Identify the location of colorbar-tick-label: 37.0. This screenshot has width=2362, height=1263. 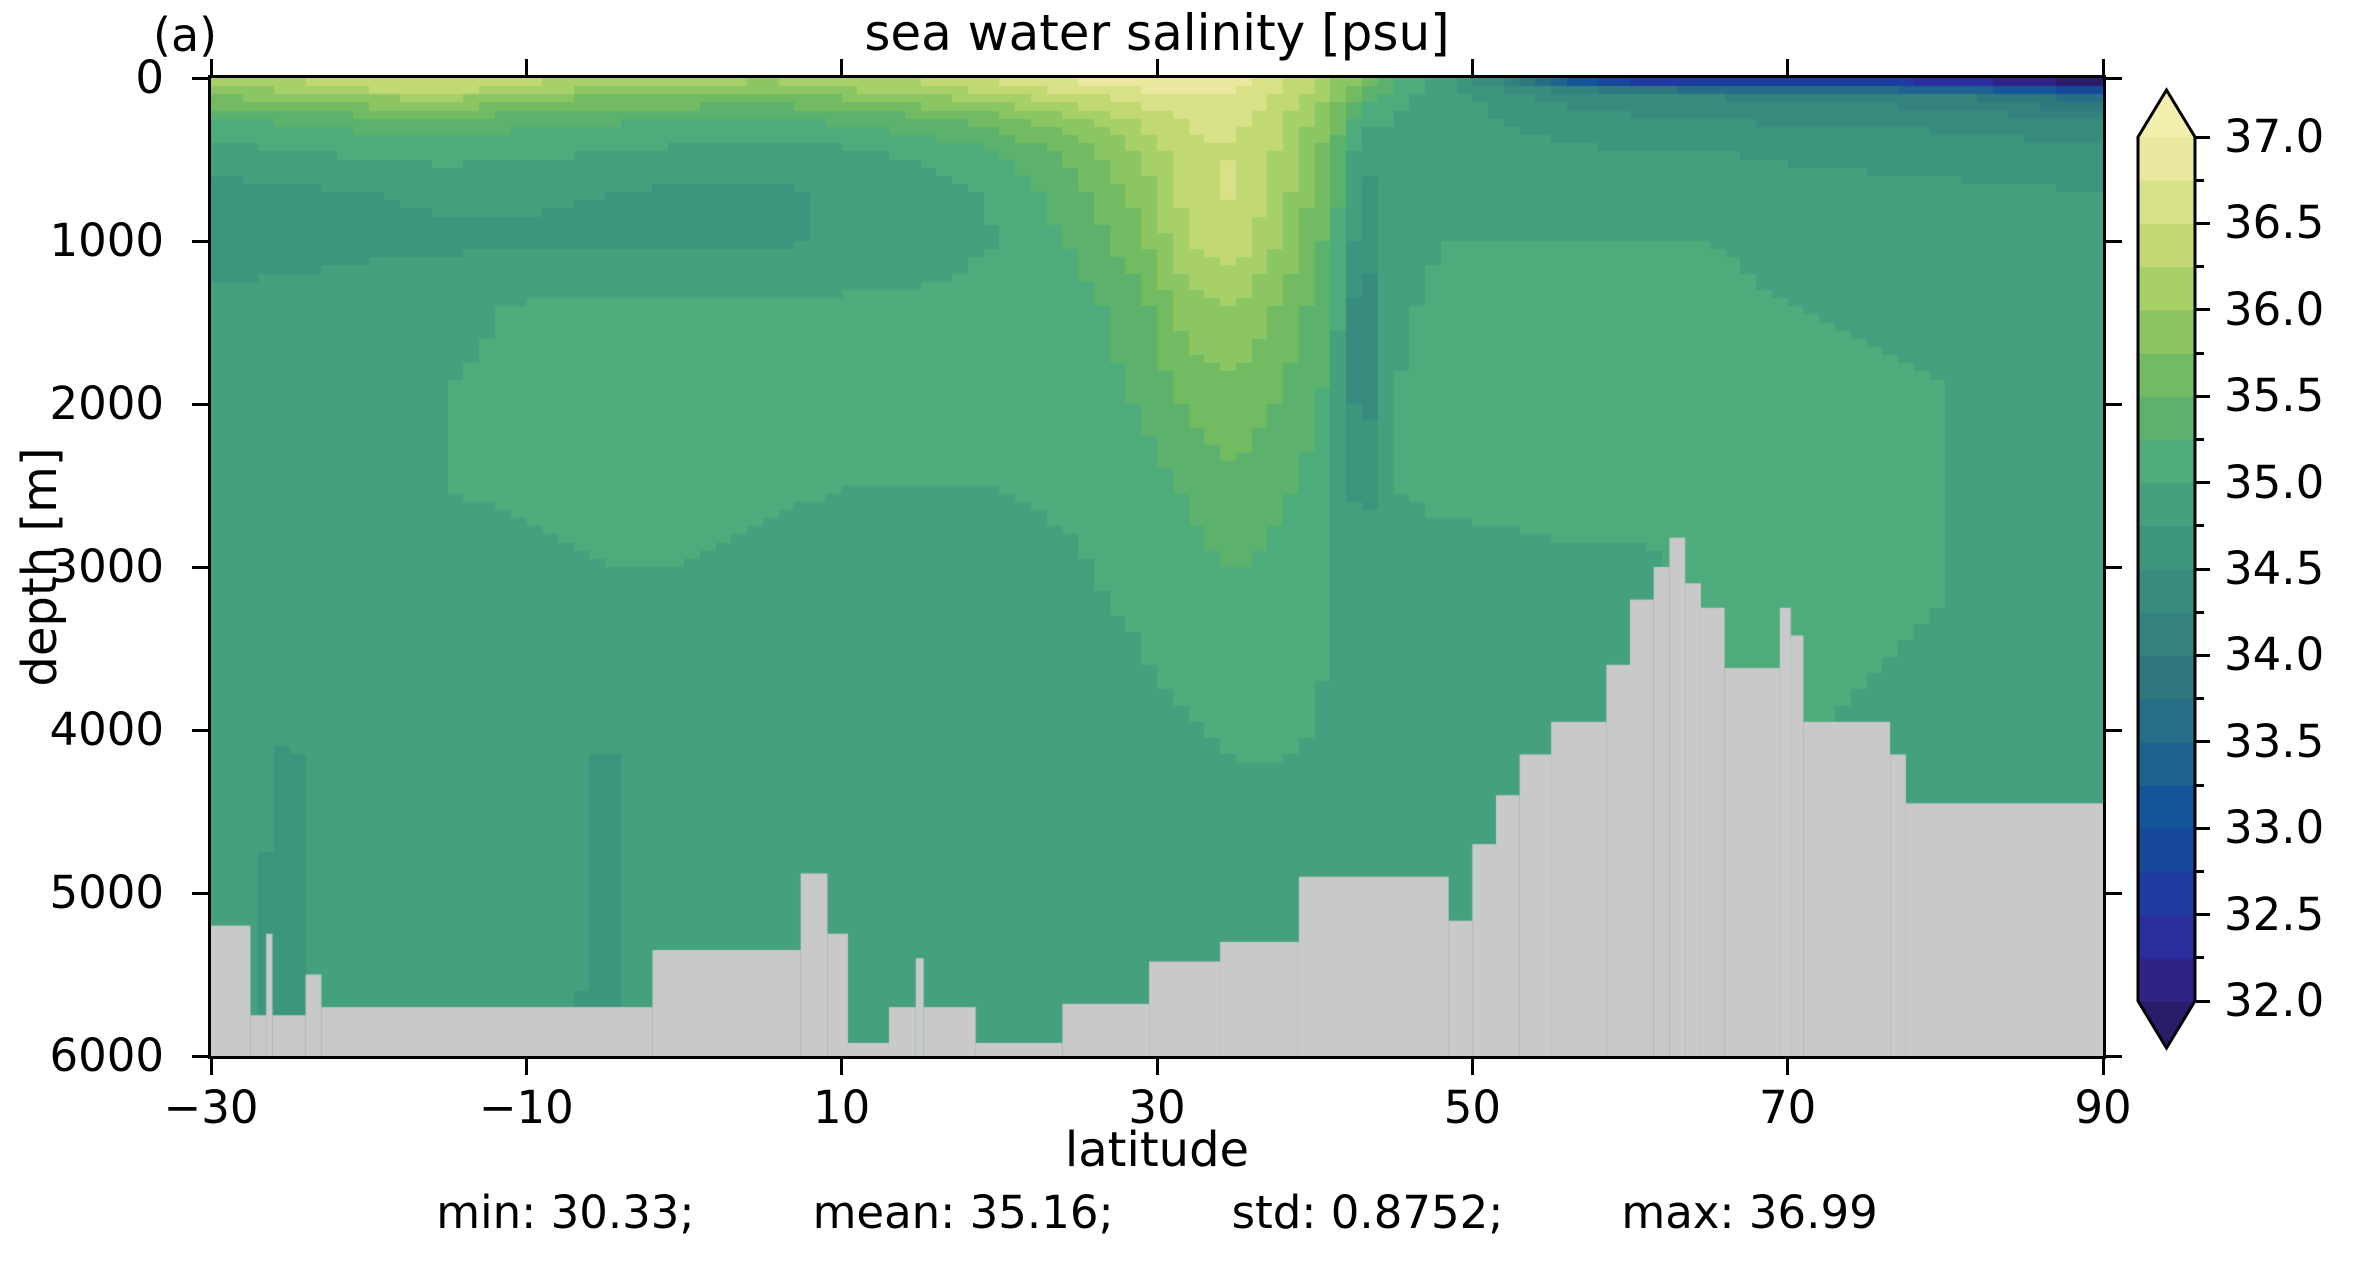
(2274, 136).